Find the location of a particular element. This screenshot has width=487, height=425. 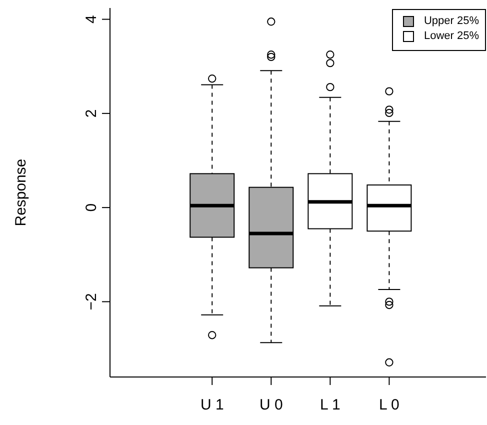

y-tick-label: 2 is located at coordinates (91, 113).